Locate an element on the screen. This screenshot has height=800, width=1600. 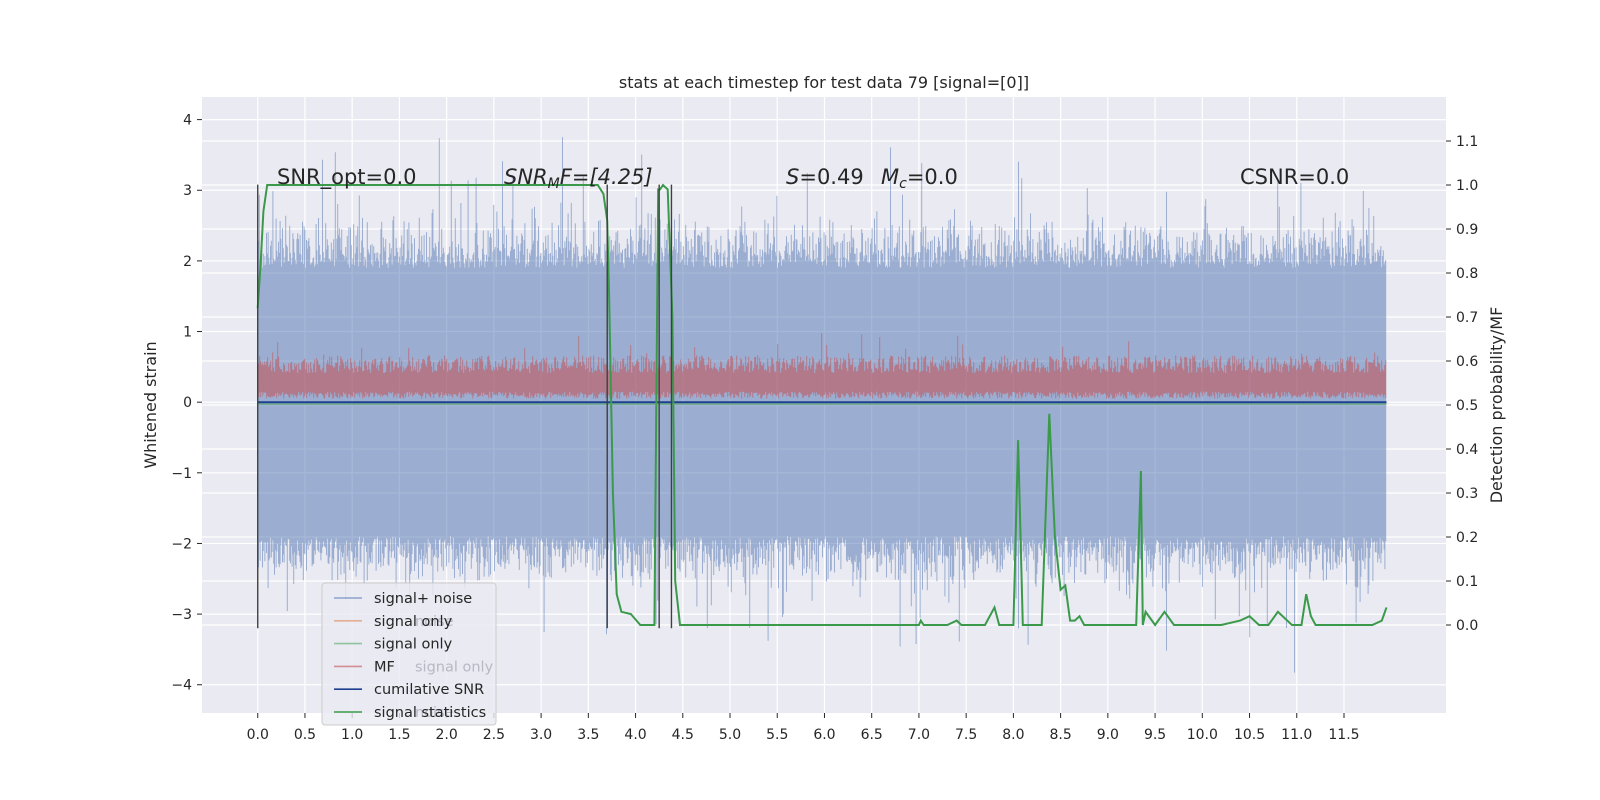
x-tick-label: 11.5 is located at coordinates (1343, 735).